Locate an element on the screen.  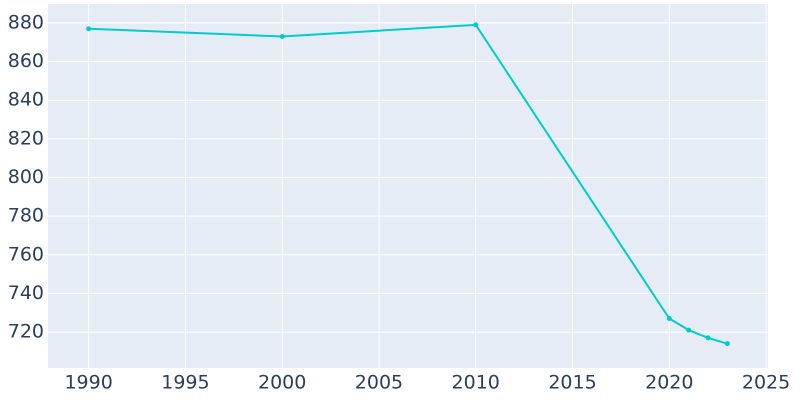
x-tick-label: 2025 is located at coordinates (766, 383).